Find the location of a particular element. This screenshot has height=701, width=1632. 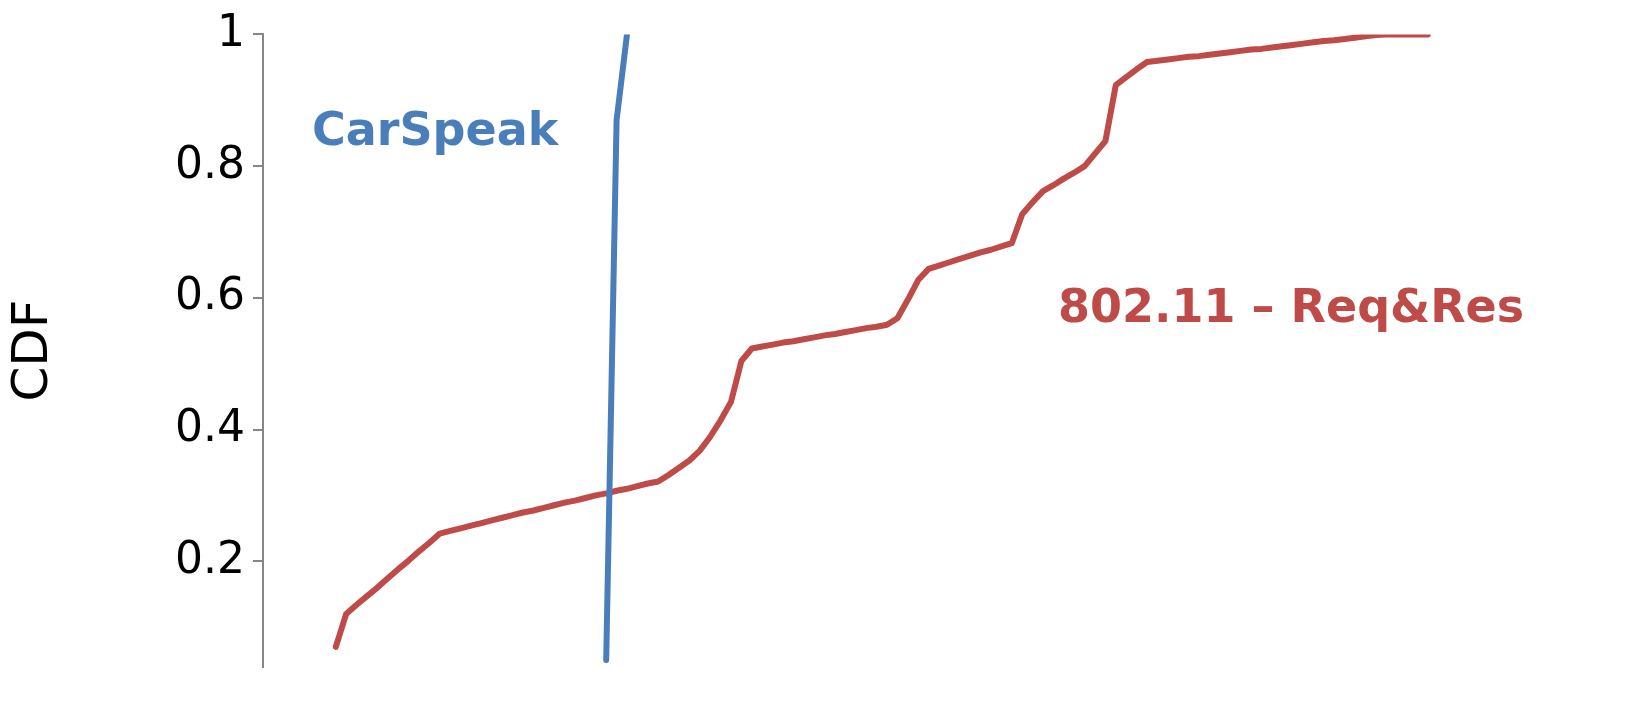

y-tick-label: 1 is located at coordinates (231, 30).